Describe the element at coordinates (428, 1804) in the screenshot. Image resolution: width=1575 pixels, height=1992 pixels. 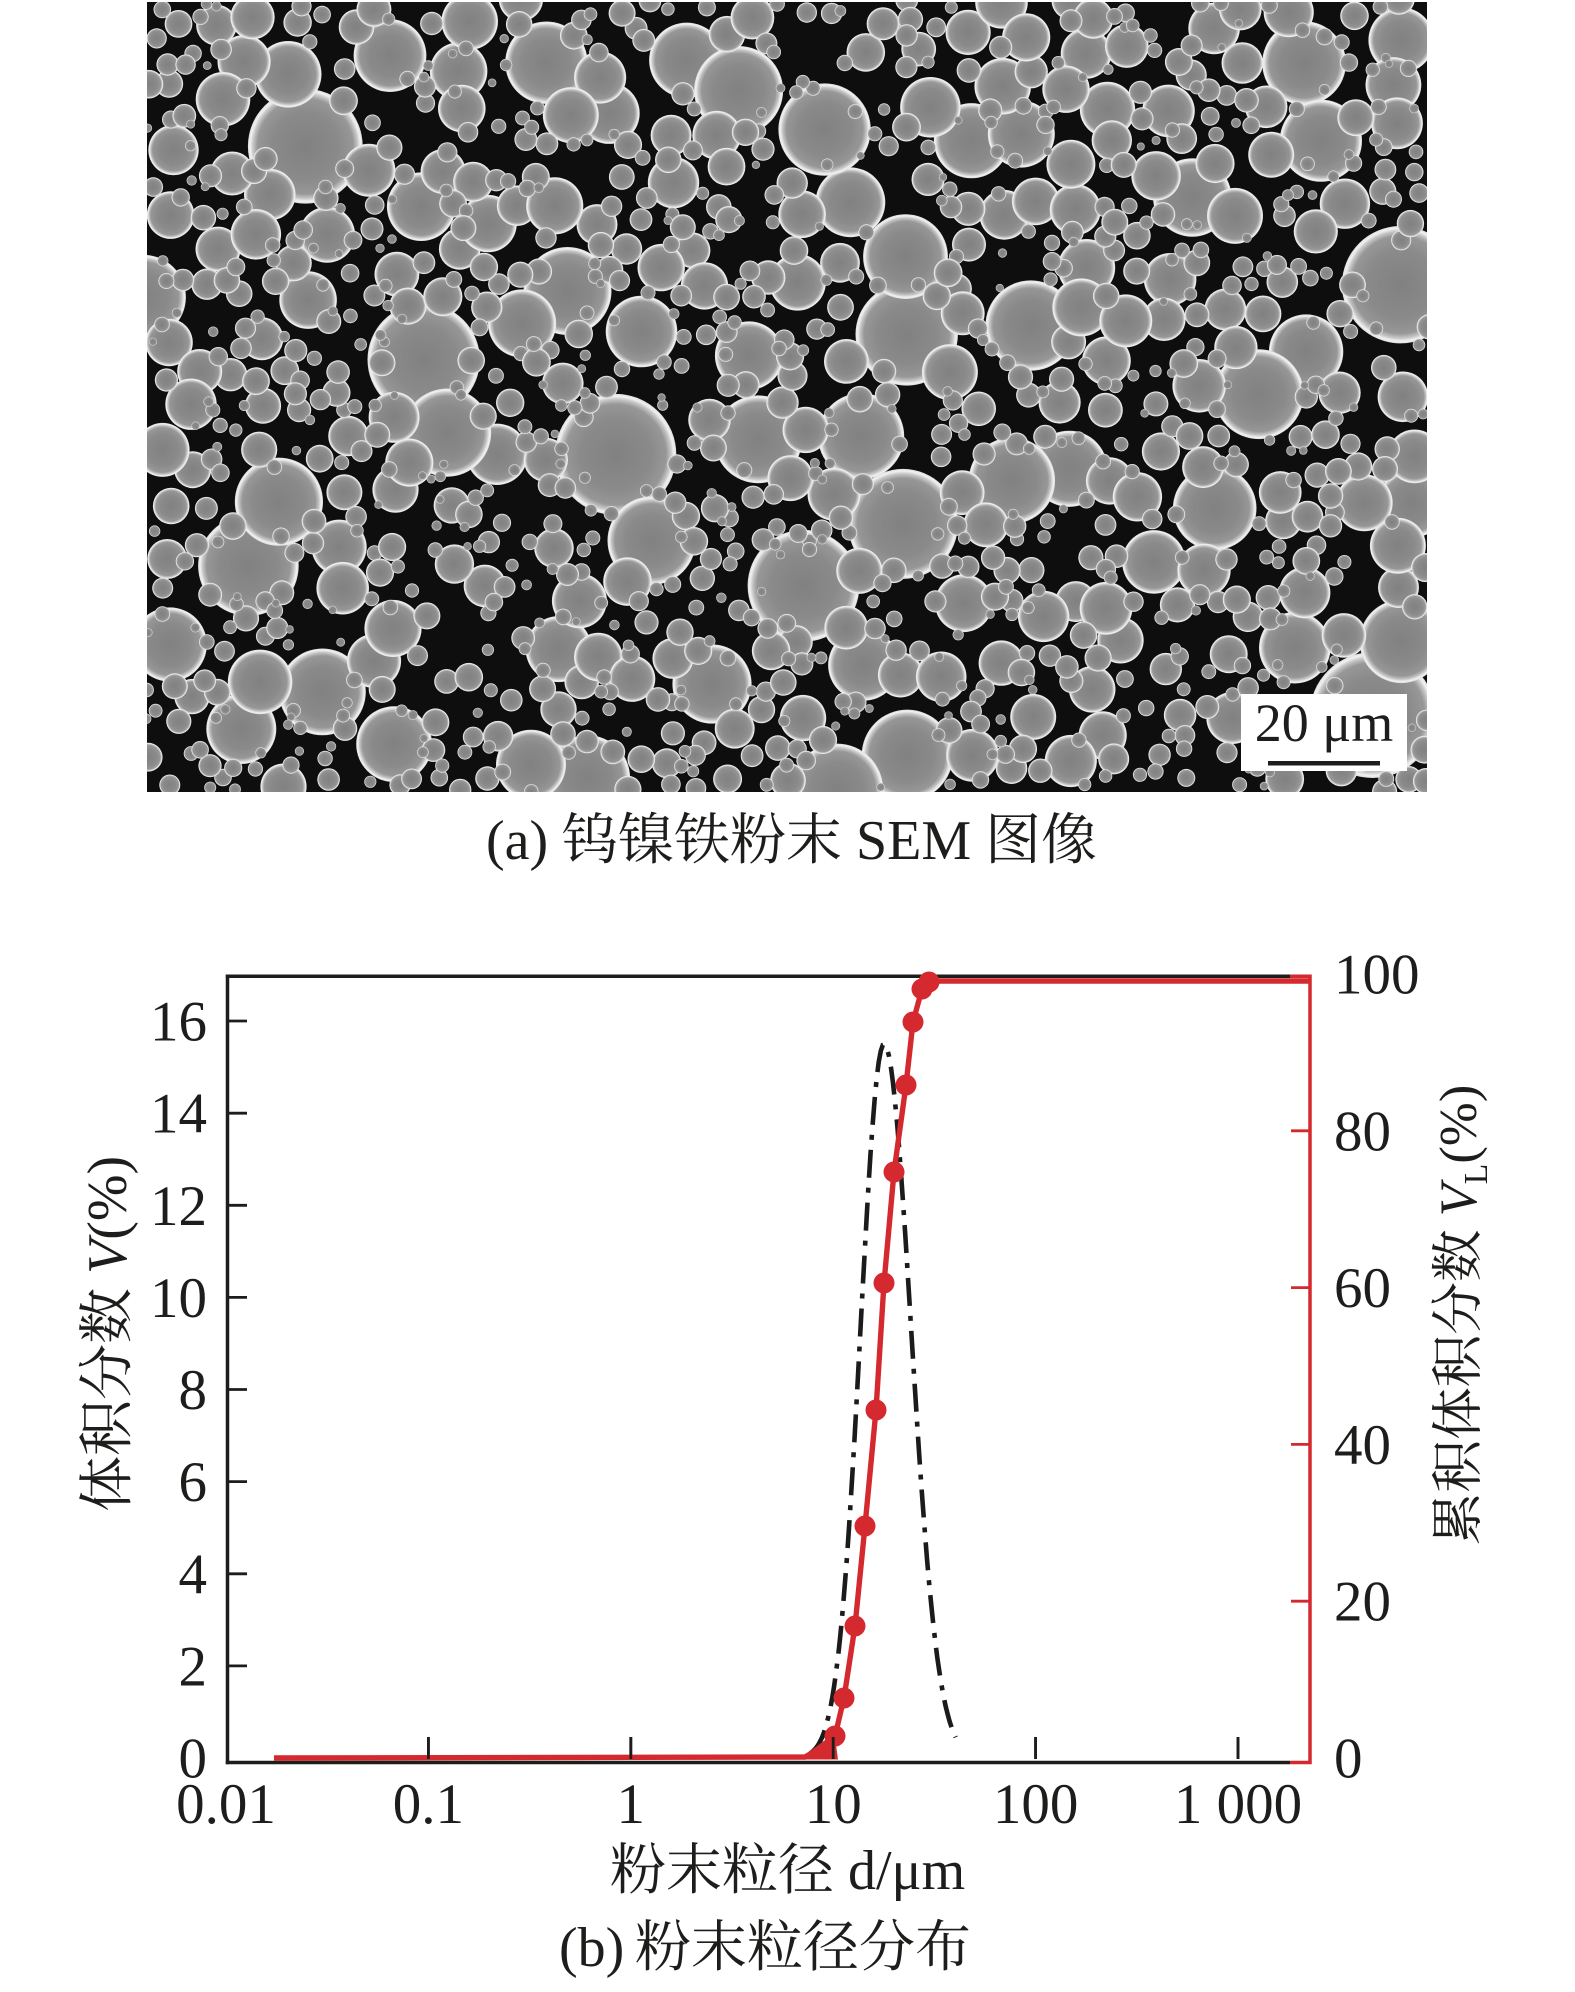
I see `svg-text: 0.1` at that location.